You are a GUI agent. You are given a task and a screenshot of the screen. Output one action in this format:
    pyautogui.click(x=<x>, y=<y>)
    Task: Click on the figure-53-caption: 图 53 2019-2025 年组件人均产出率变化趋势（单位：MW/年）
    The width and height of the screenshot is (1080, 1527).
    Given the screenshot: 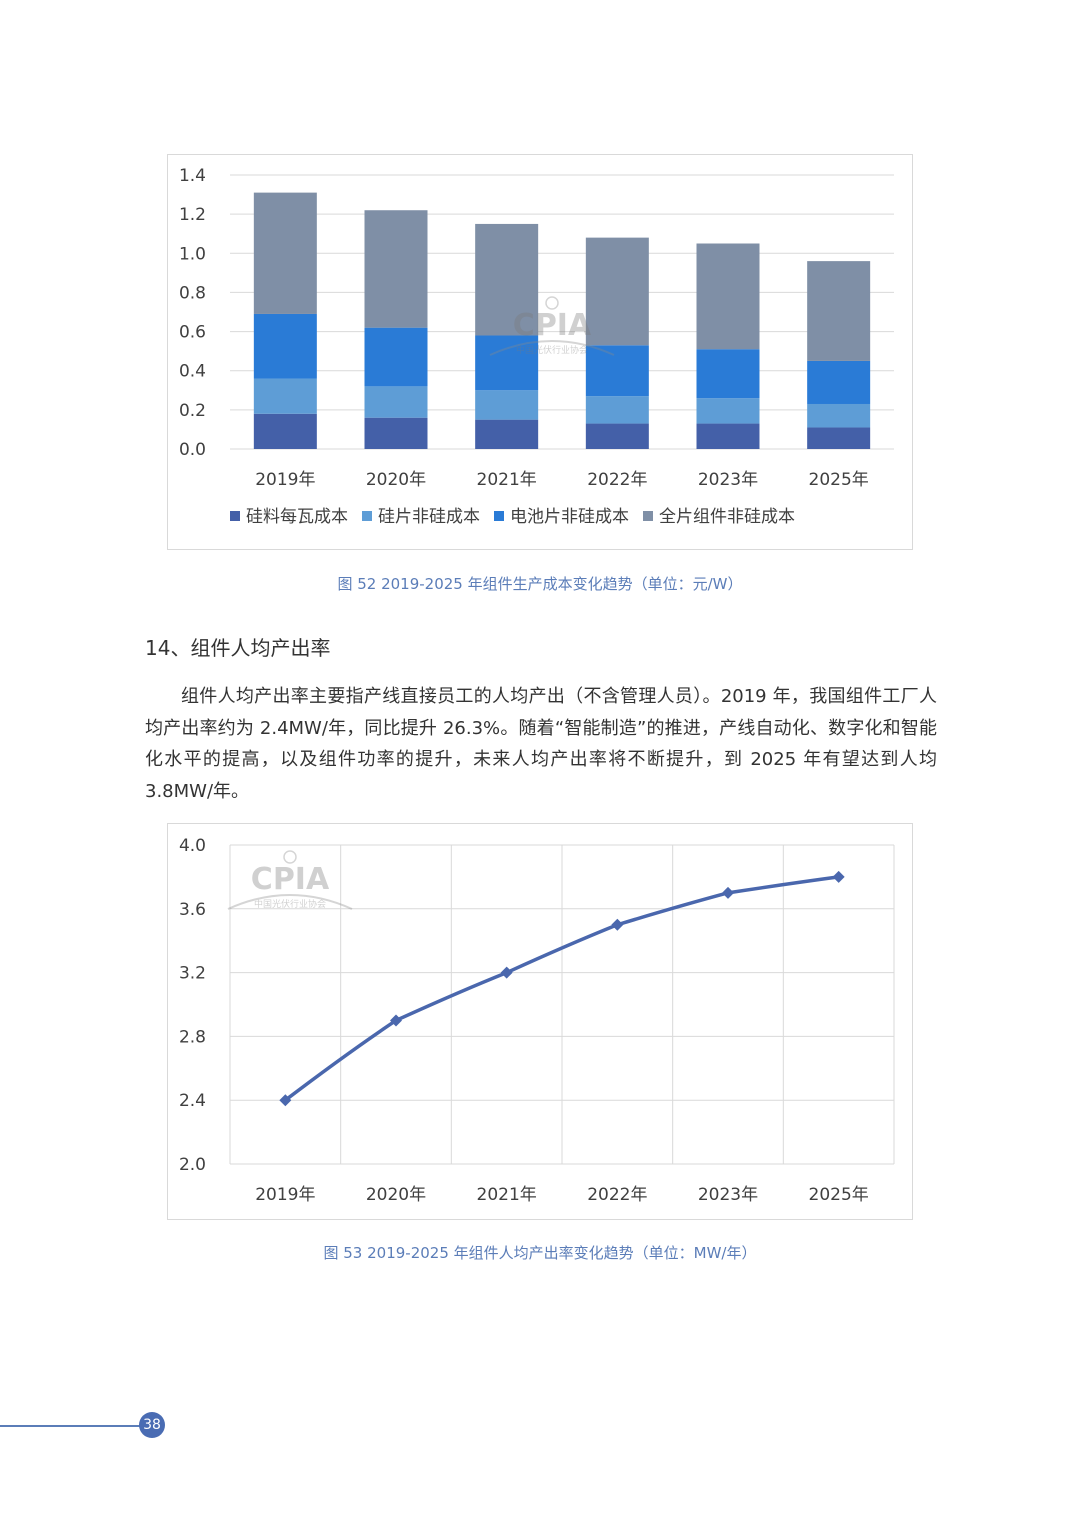 What is the action you would take?
    pyautogui.click(x=540, y=1253)
    